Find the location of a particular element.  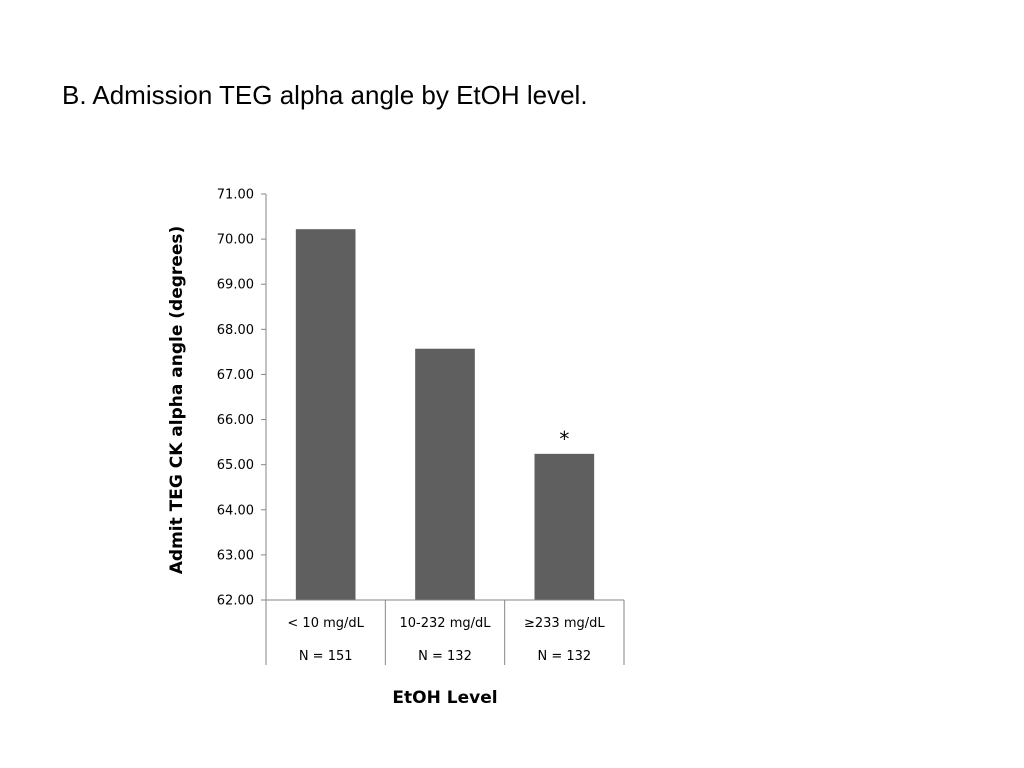

bars is located at coordinates (445, 415).